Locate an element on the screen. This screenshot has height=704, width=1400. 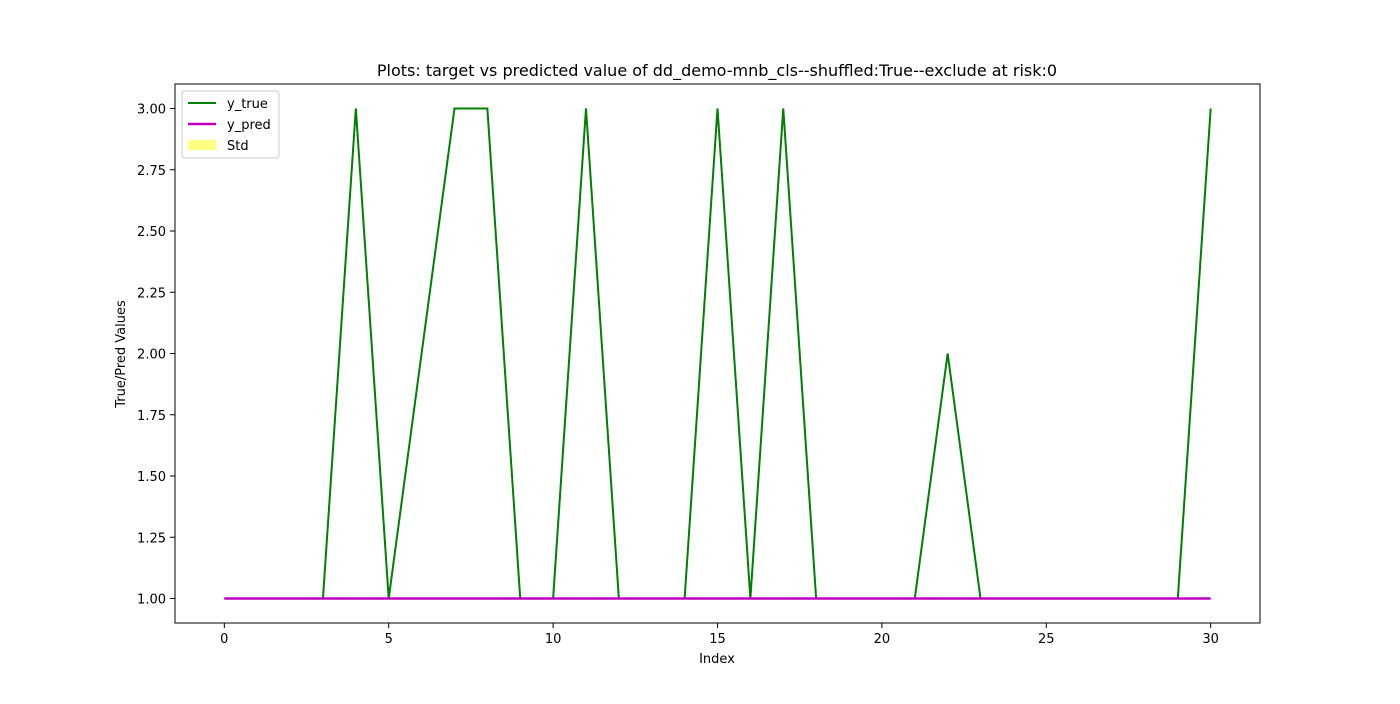
x-tick-label: 20 is located at coordinates (882, 639).